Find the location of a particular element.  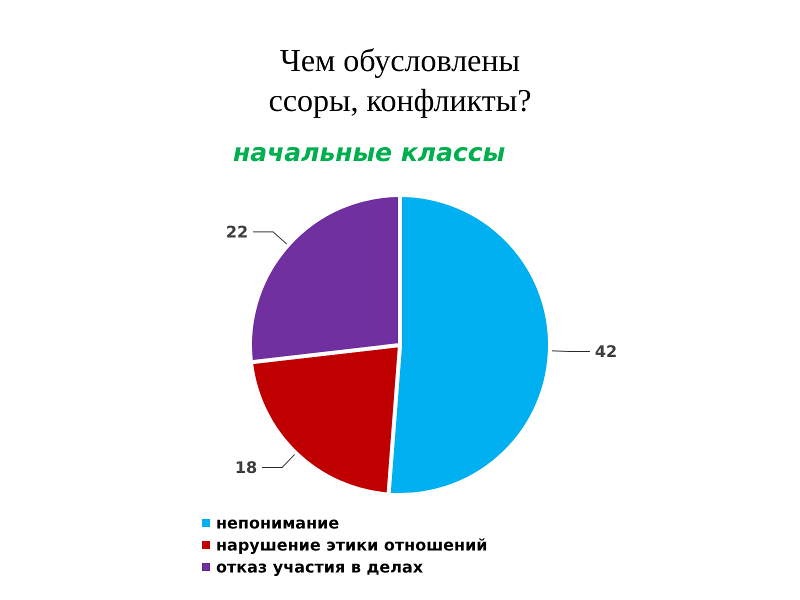

chart-subtitle: начальные классы is located at coordinates (369, 152).